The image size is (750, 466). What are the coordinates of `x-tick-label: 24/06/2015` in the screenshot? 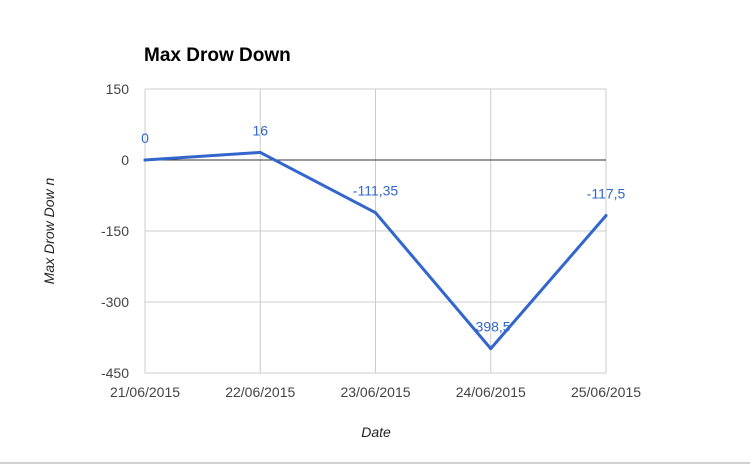 It's located at (491, 392).